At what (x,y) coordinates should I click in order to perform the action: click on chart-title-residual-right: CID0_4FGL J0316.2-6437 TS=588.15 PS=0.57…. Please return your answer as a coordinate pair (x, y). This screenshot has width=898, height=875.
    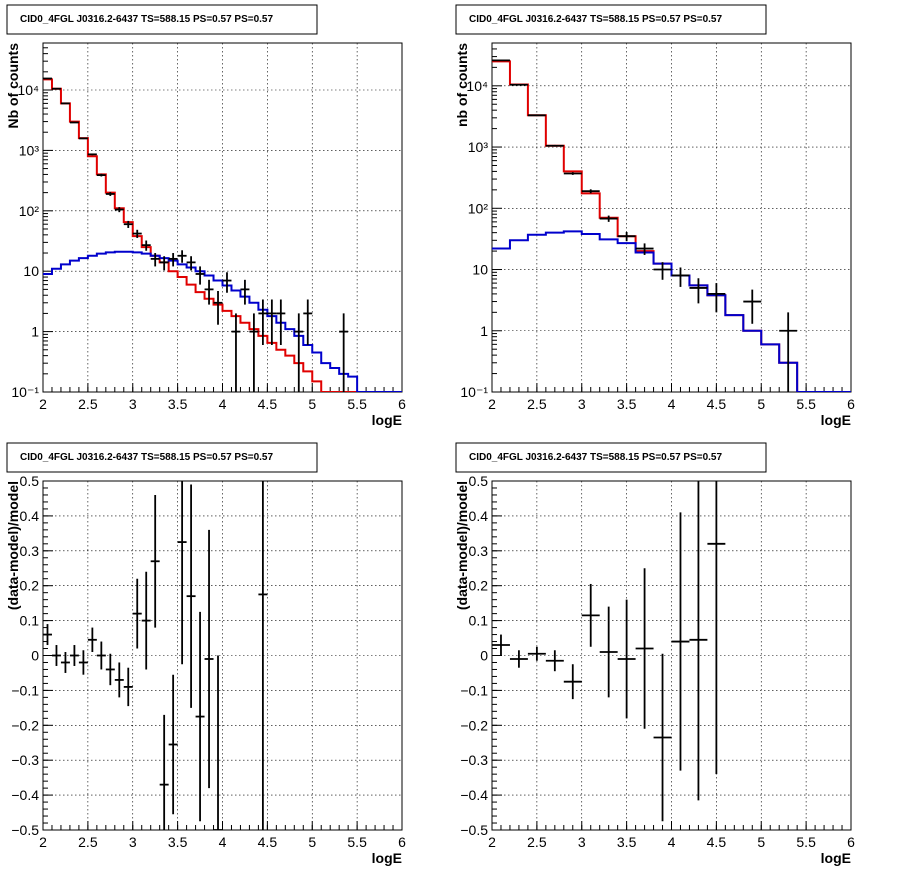
    Looking at the image, I should click on (595, 457).